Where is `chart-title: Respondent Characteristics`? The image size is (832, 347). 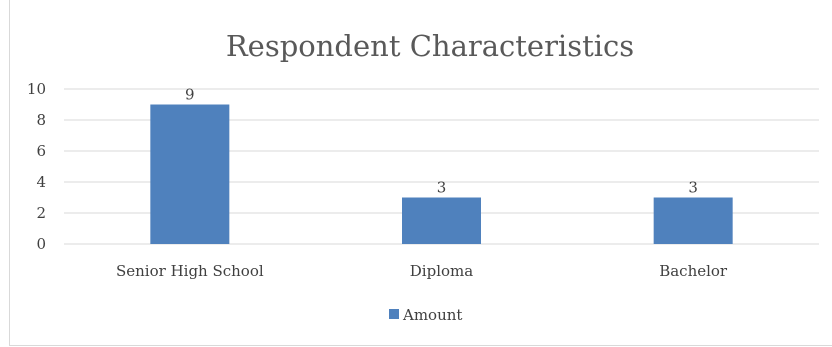
chart-title: Respondent Characteristics is located at coordinates (430, 46).